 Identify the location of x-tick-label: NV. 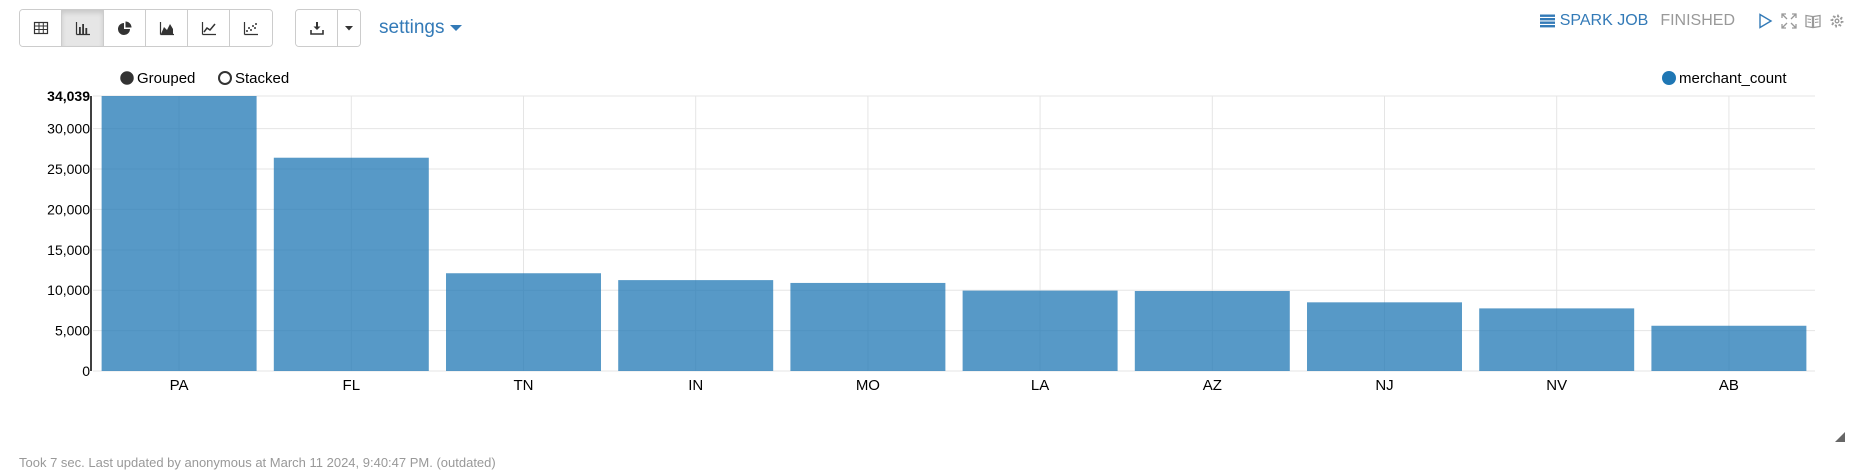
(1556, 385).